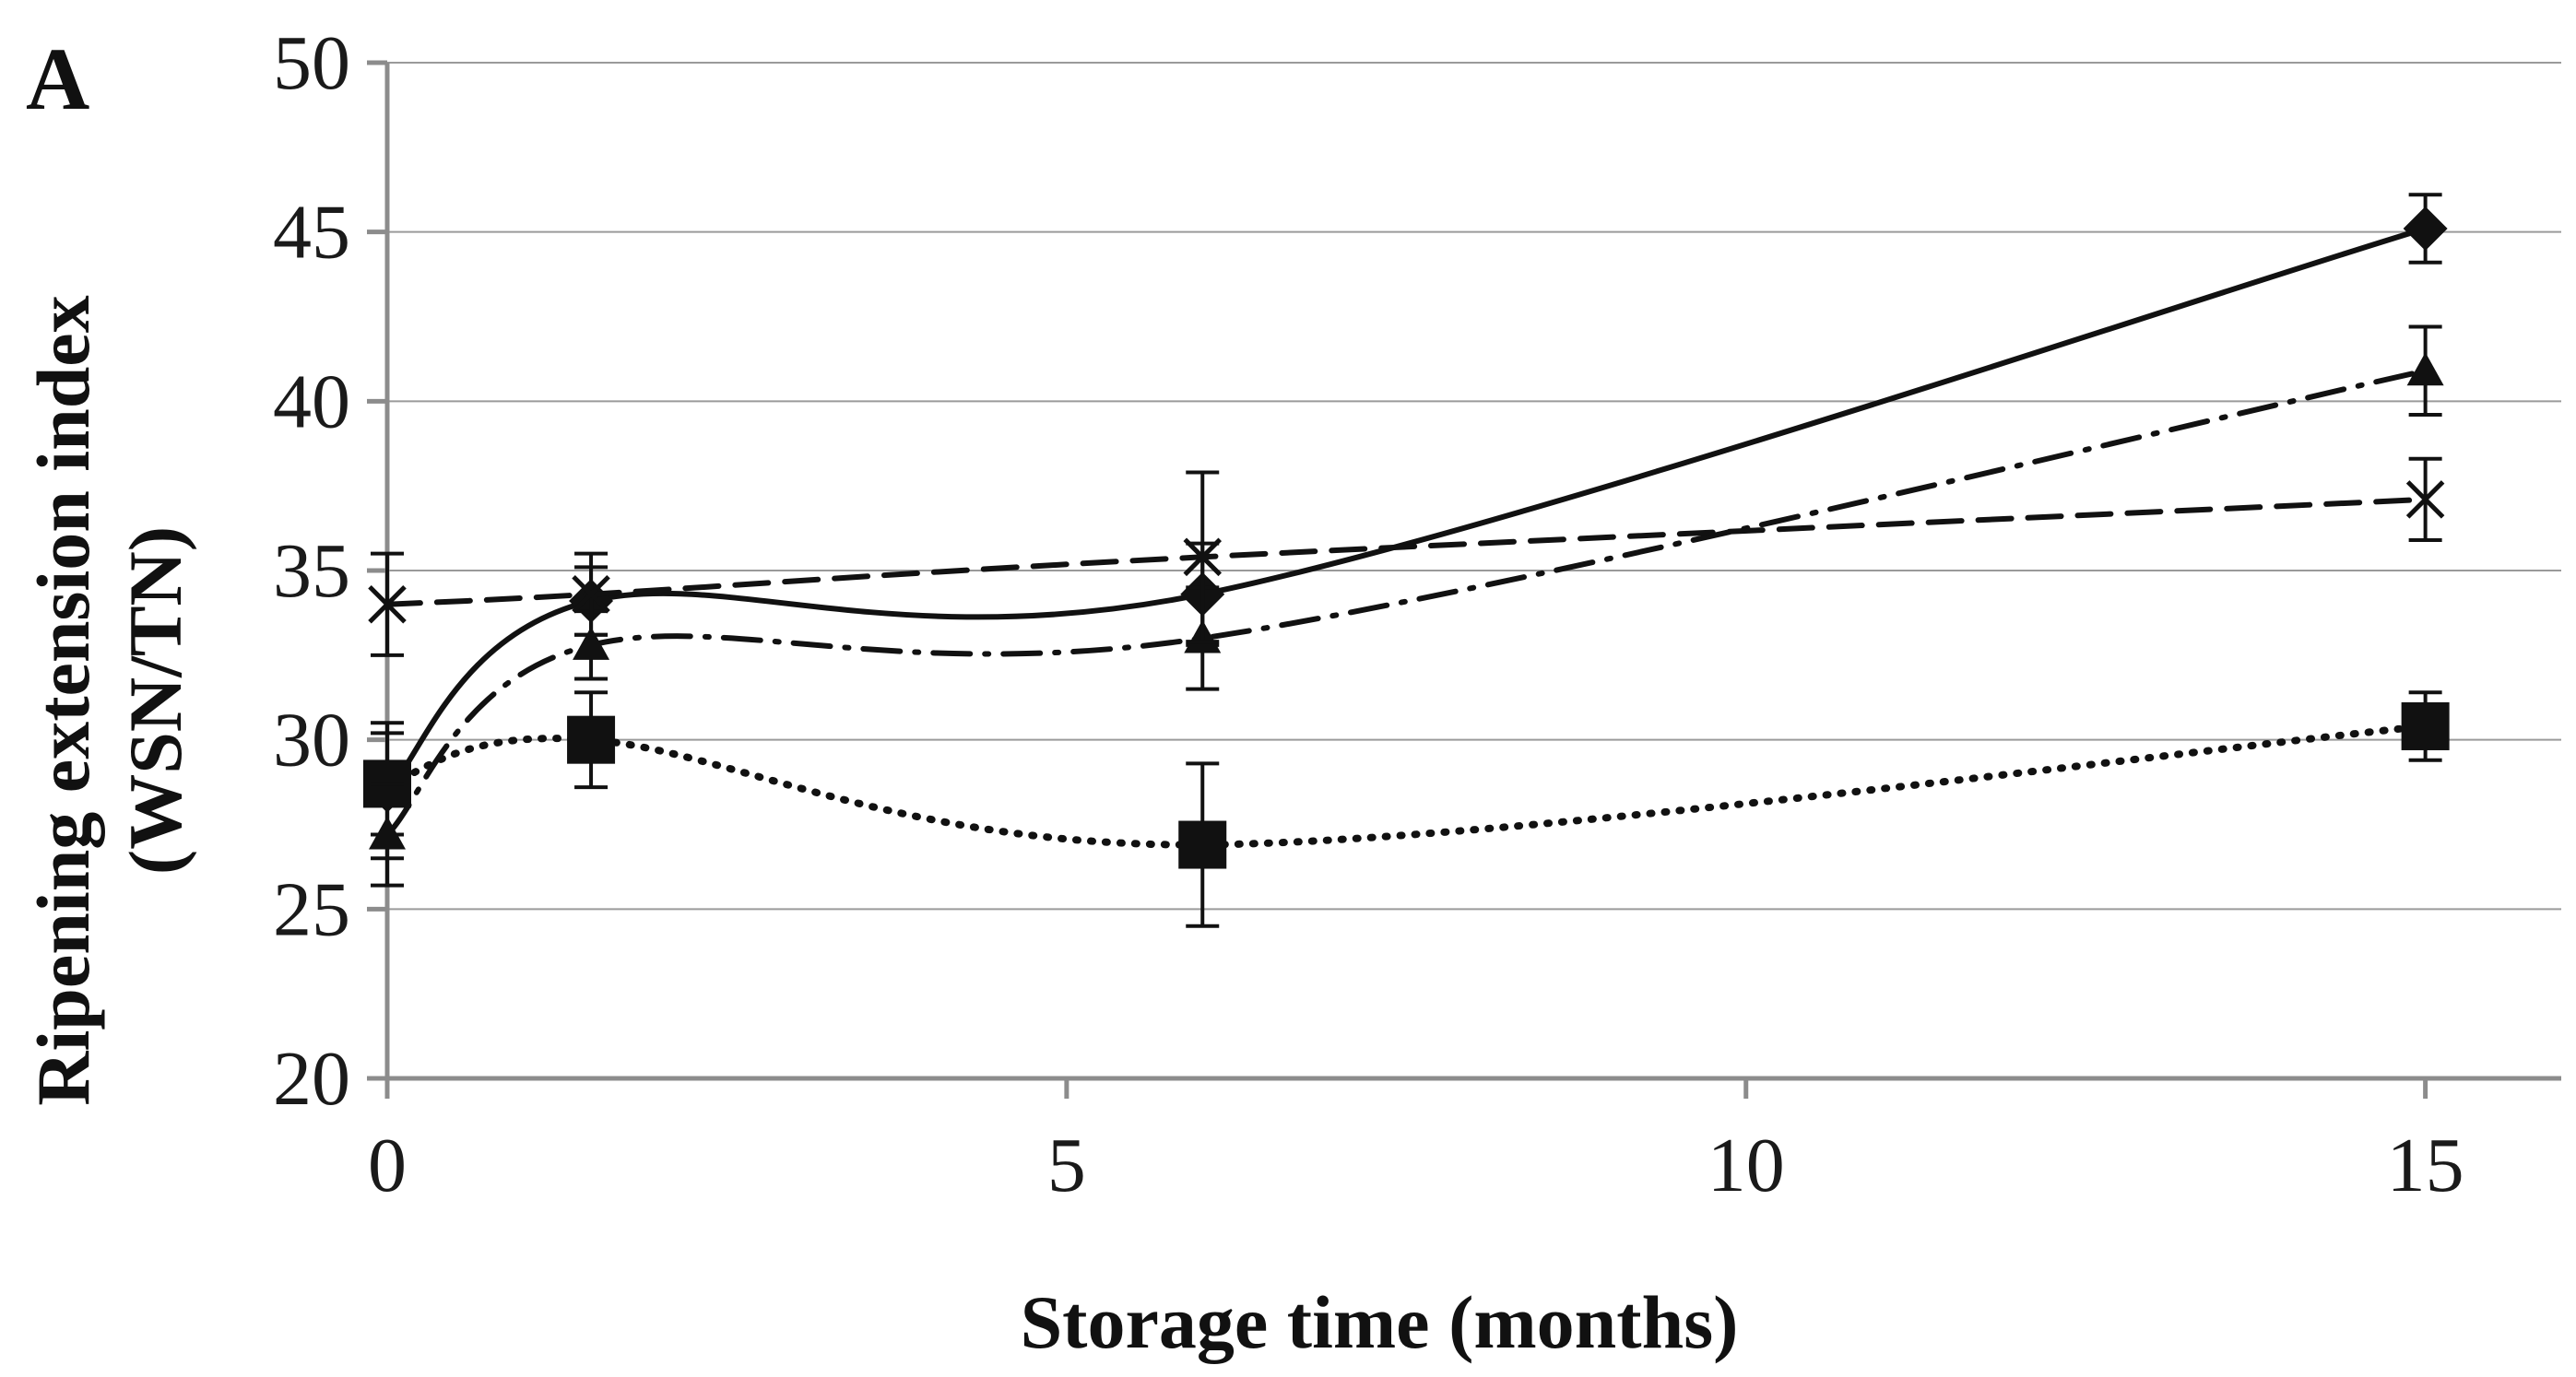 The height and width of the screenshot is (1377, 2576). Describe the element at coordinates (2425, 228) in the screenshot. I see `data-point-diamond` at that location.